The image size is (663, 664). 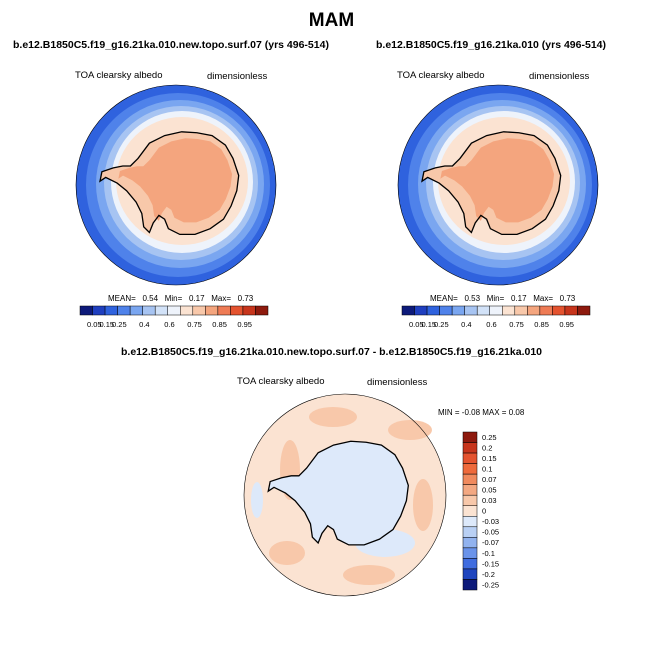 I want to click on panel-1-stats: MEAN= 0.54 Min= 0.17 Max= 0.73, so click(x=180, y=298).